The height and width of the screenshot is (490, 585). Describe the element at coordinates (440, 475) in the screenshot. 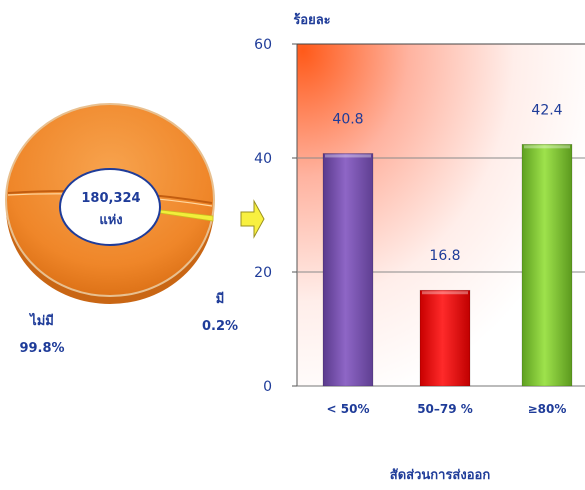

I see `x-axis-label: สัดส่วนการส่งออก` at that location.